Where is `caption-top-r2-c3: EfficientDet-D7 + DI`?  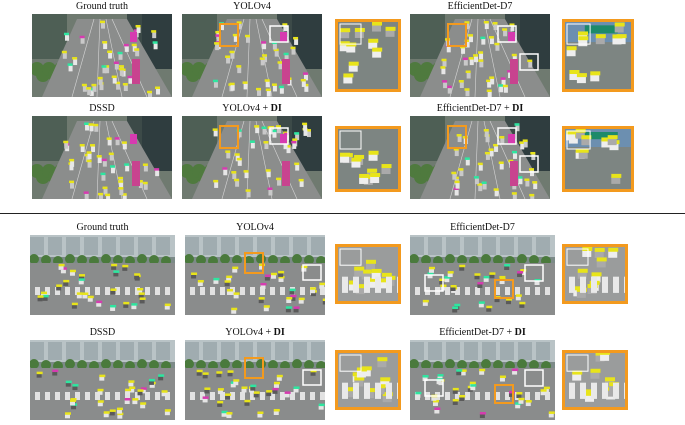
caption-top-r2-c3: EfficientDet-D7 + DI is located at coordinates (480, 108).